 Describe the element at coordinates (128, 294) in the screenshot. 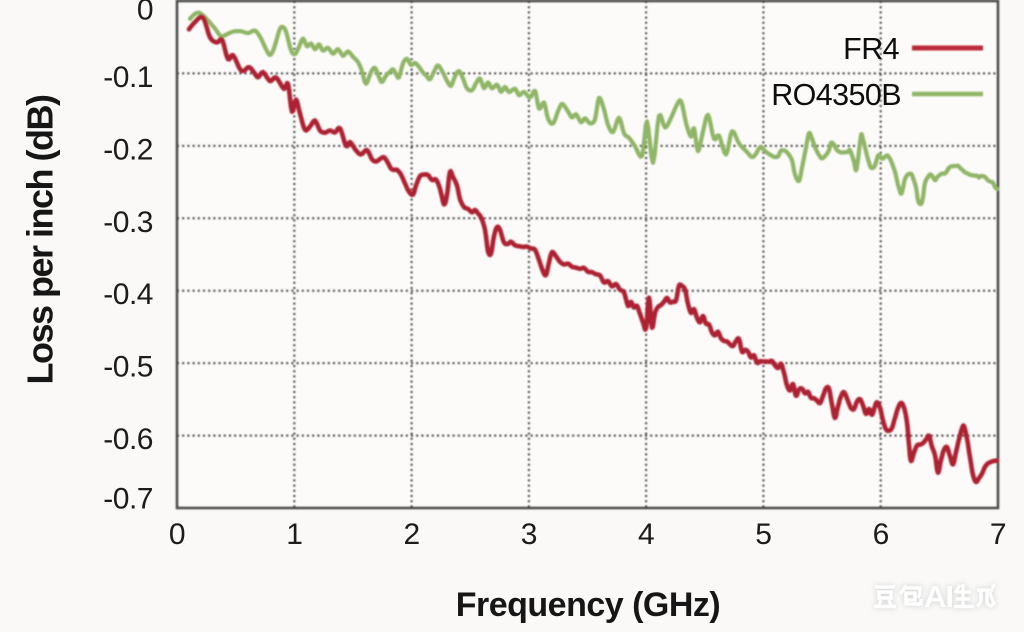

I see `svg-text: -0.4` at that location.